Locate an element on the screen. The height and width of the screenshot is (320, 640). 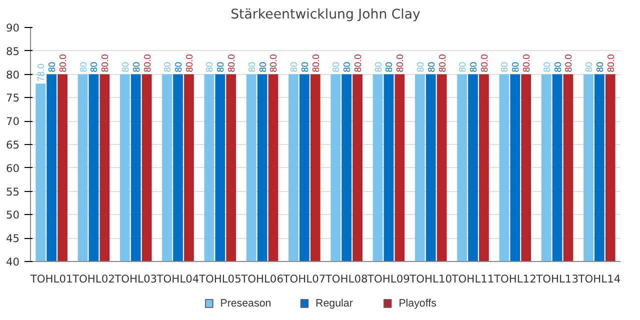
x-tick-label: TOHL07 is located at coordinates (304, 279).